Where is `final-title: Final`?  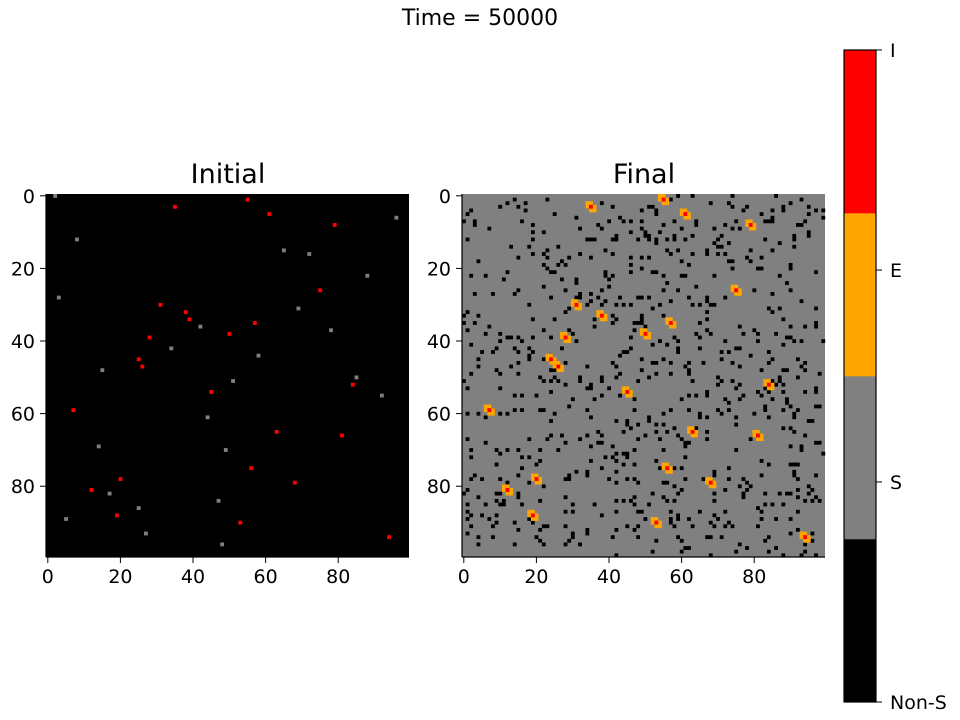 final-title: Final is located at coordinates (644, 174).